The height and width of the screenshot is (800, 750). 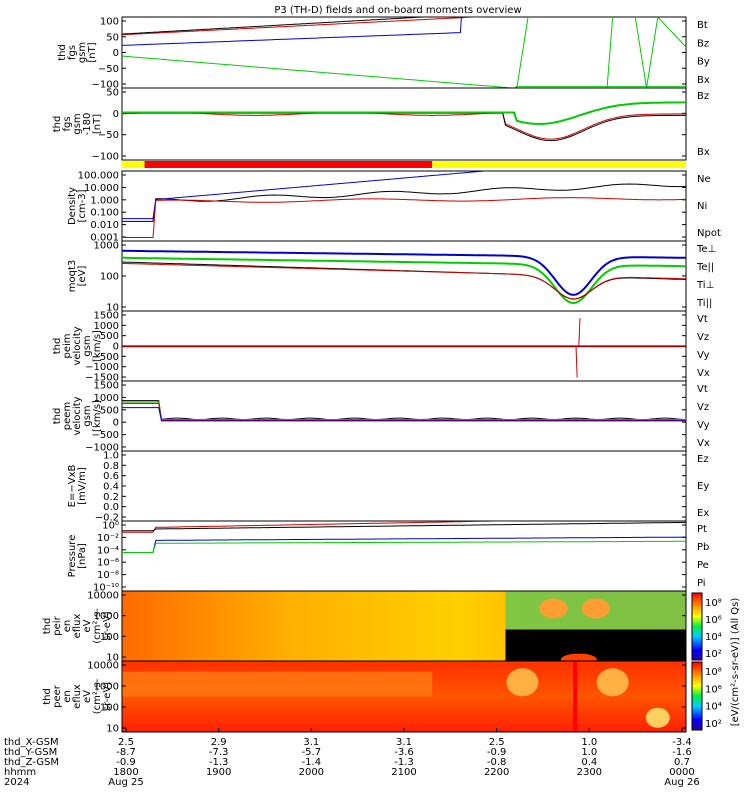 What do you see at coordinates (77, 124) in the screenshot?
I see `y-axis-label: thd fgs gsm -180 [nT]` at bounding box center [77, 124].